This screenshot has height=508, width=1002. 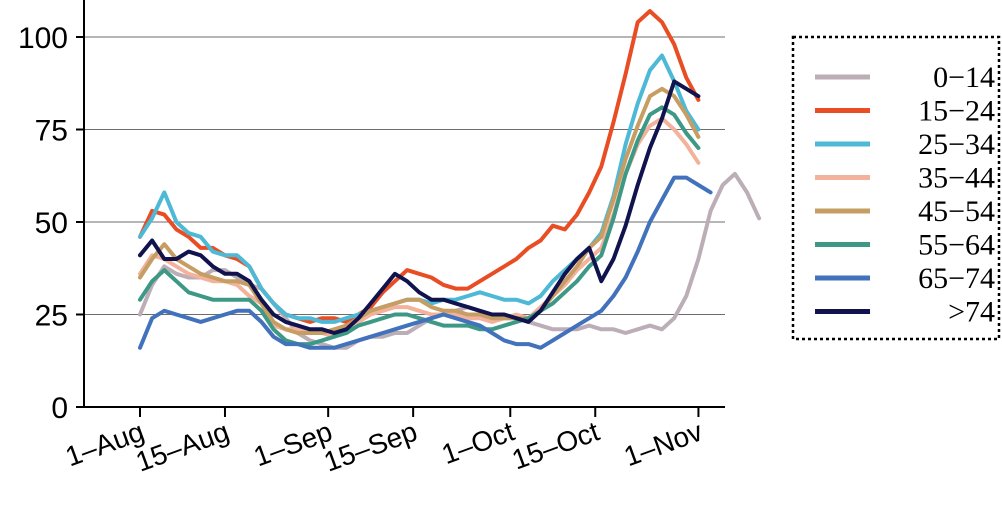 I want to click on x-tick-label: 1–Oct, so click(x=478, y=442).